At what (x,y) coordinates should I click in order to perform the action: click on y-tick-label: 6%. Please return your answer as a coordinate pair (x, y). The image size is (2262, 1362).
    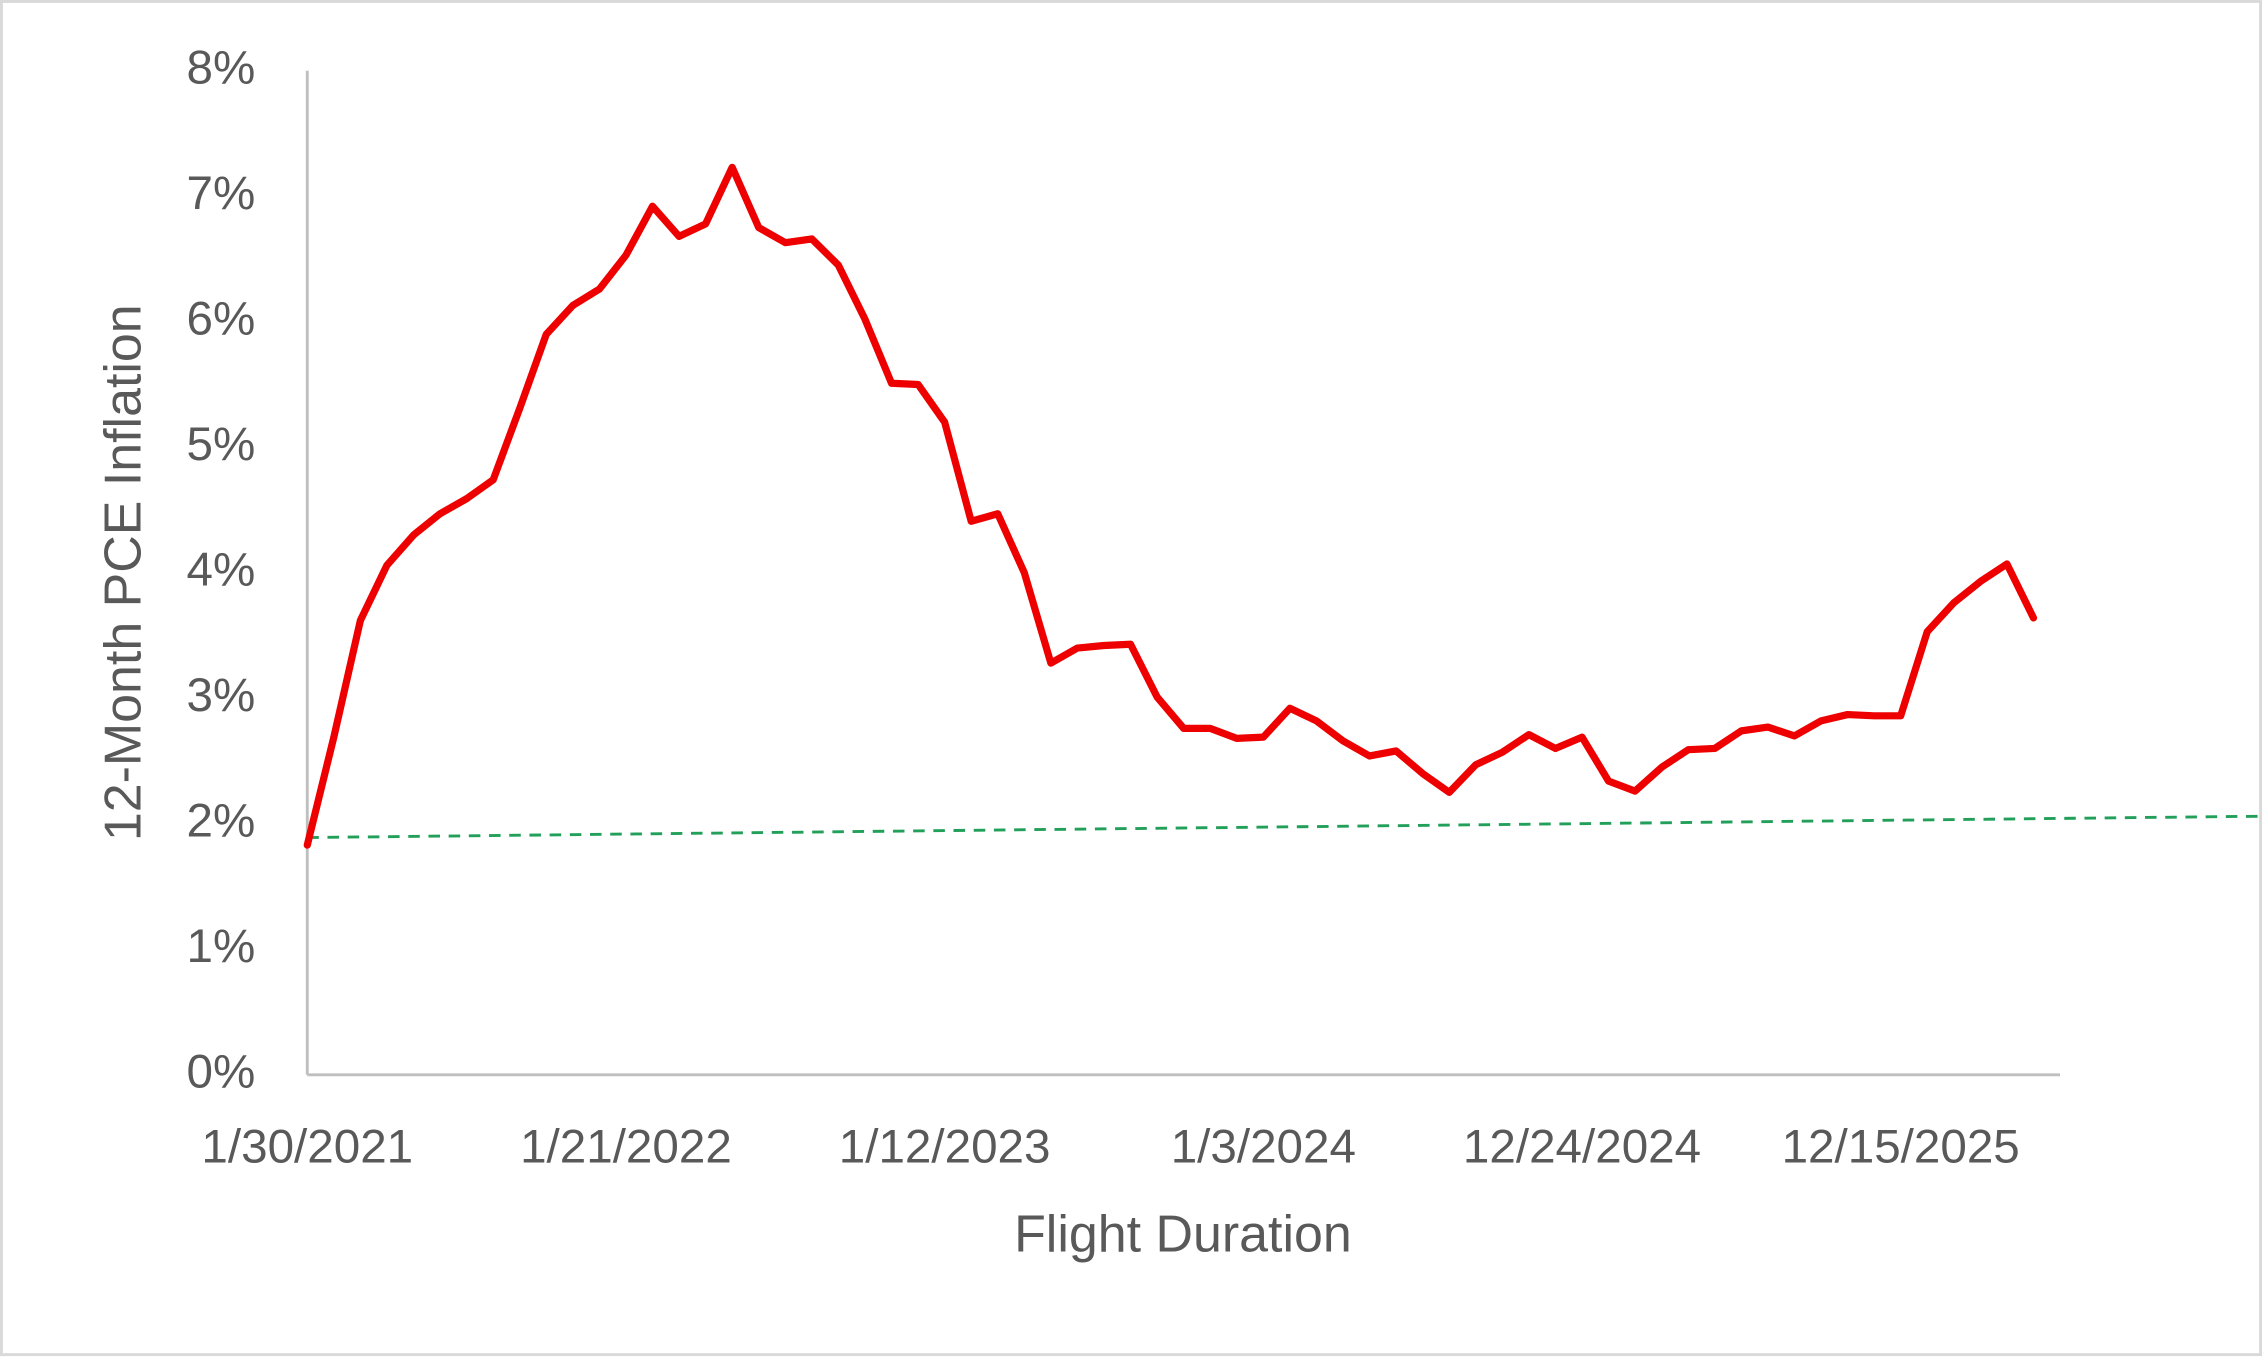
    Looking at the image, I should click on (221, 318).